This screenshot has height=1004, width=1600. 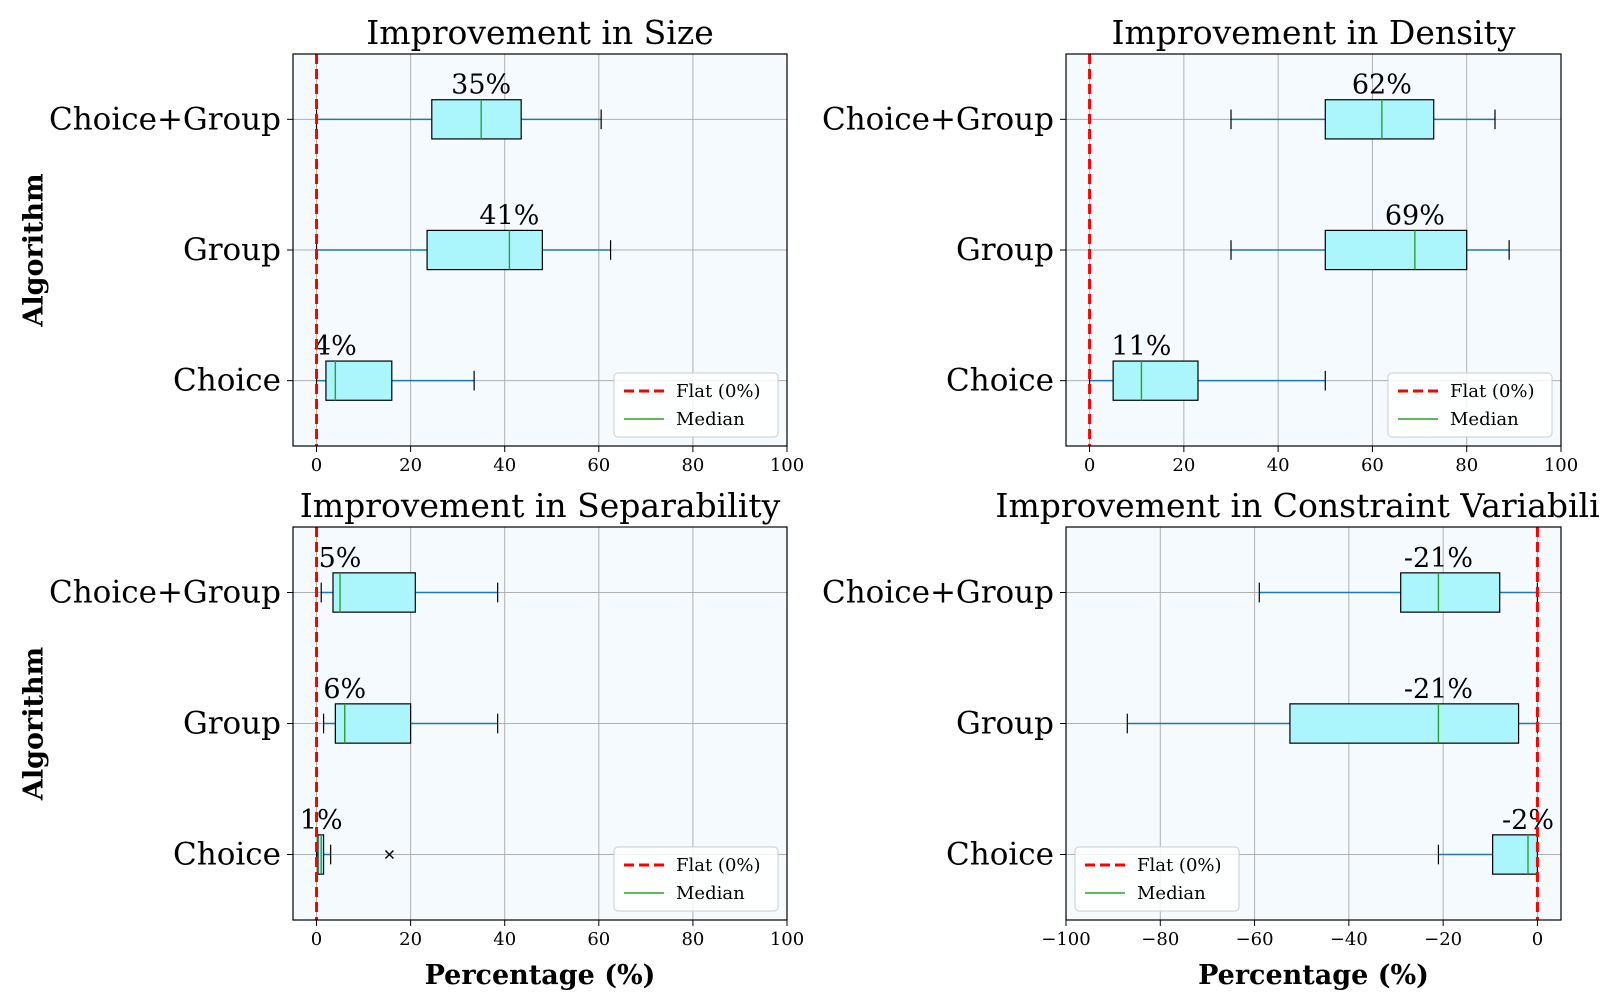 I want to click on median-data-label: 41%, so click(x=509, y=215).